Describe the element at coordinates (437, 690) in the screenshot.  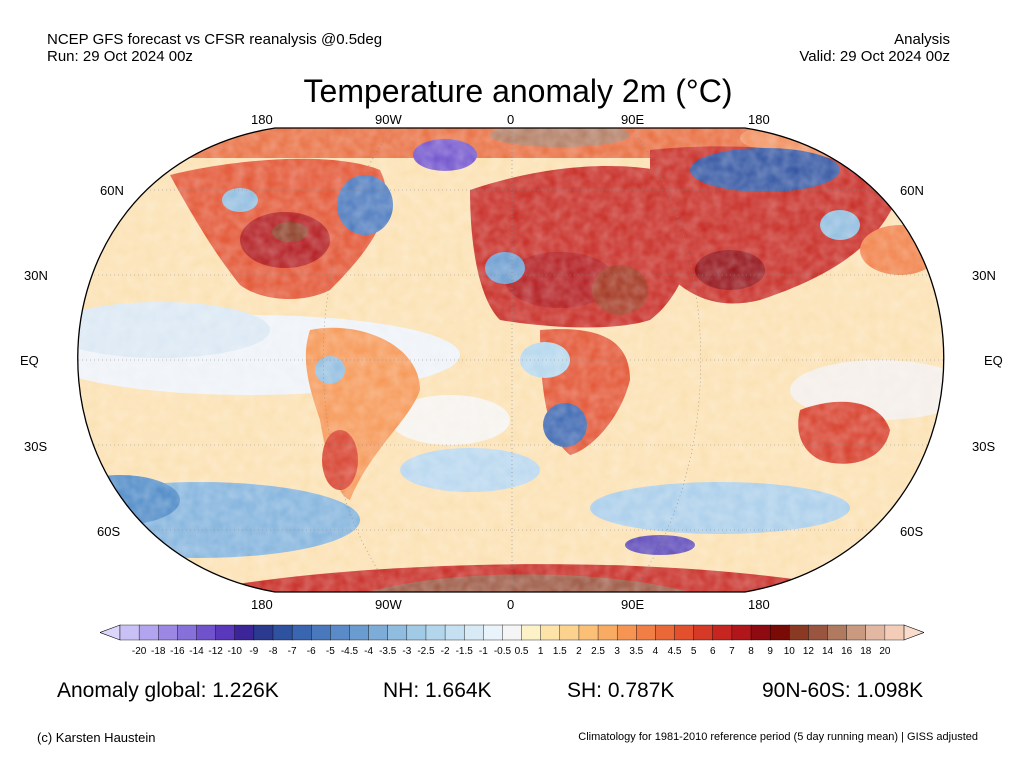
I see `stat-nh-anomaly: NH: 1.664K` at that location.